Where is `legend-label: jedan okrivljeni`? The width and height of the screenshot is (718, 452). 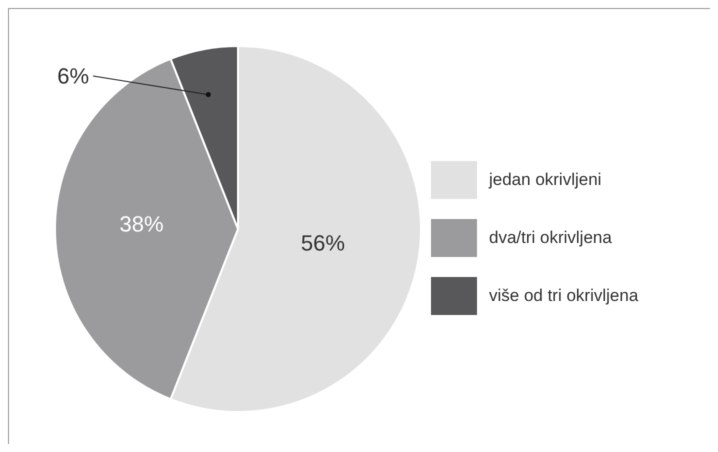
legend-label: jedan okrivljeni is located at coordinates (545, 180).